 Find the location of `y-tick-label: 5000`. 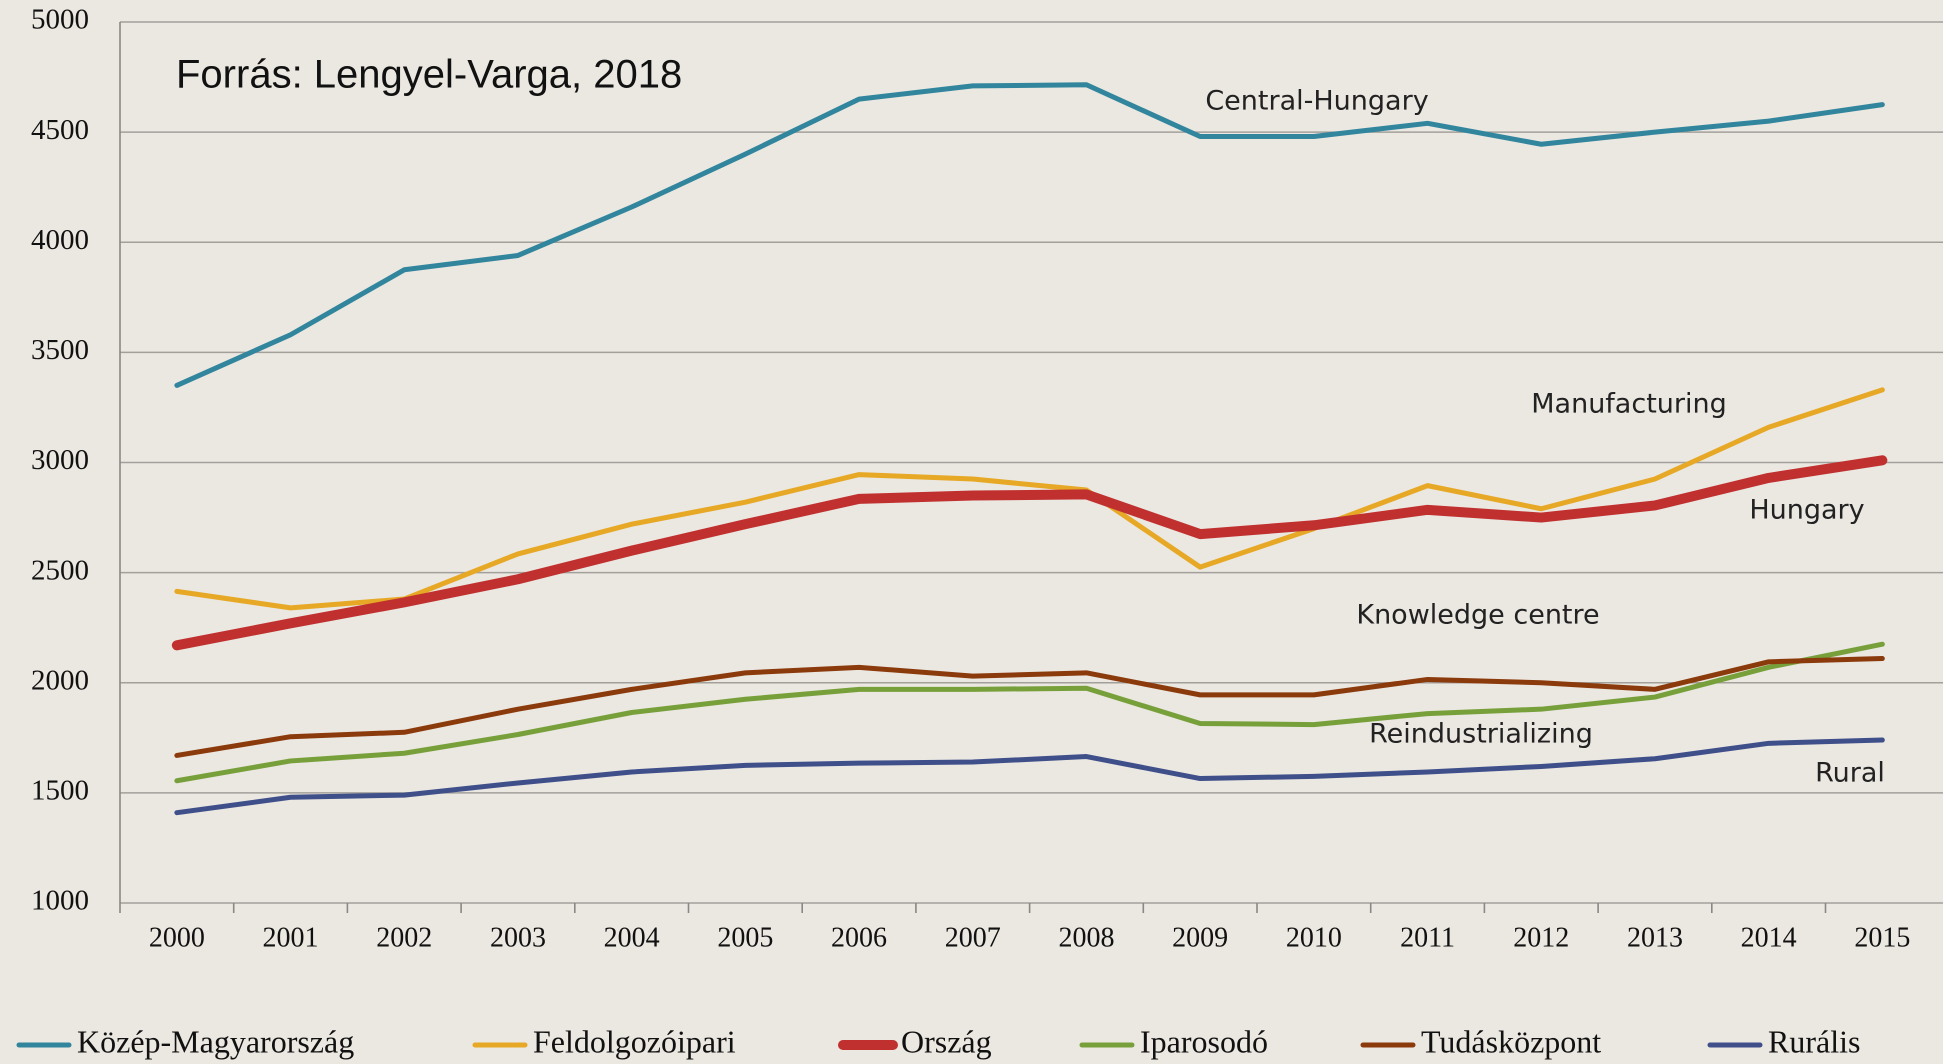

y-tick-label: 5000 is located at coordinates (60, 20).